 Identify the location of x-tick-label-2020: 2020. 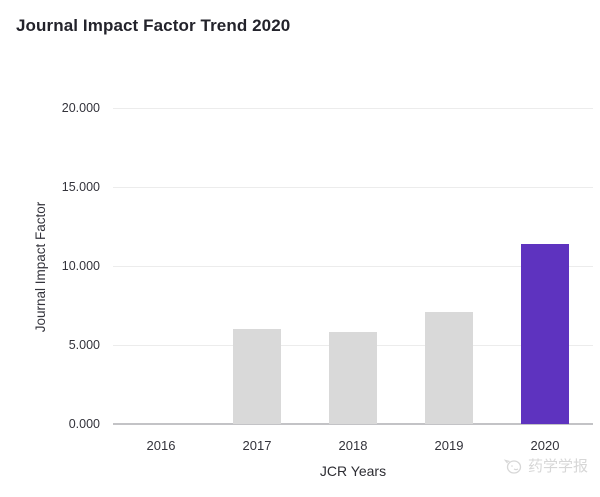
(545, 445).